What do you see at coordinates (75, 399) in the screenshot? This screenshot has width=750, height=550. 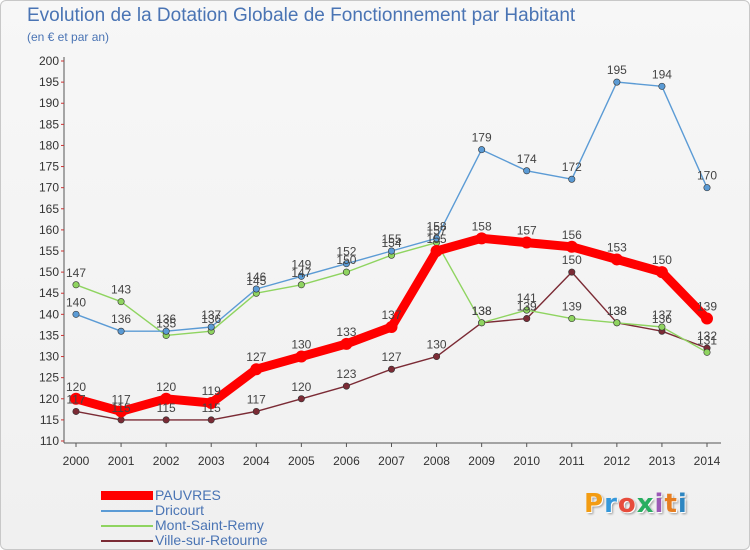 I see `data-label-ville-sur-retourne-2000: 117` at bounding box center [75, 399].